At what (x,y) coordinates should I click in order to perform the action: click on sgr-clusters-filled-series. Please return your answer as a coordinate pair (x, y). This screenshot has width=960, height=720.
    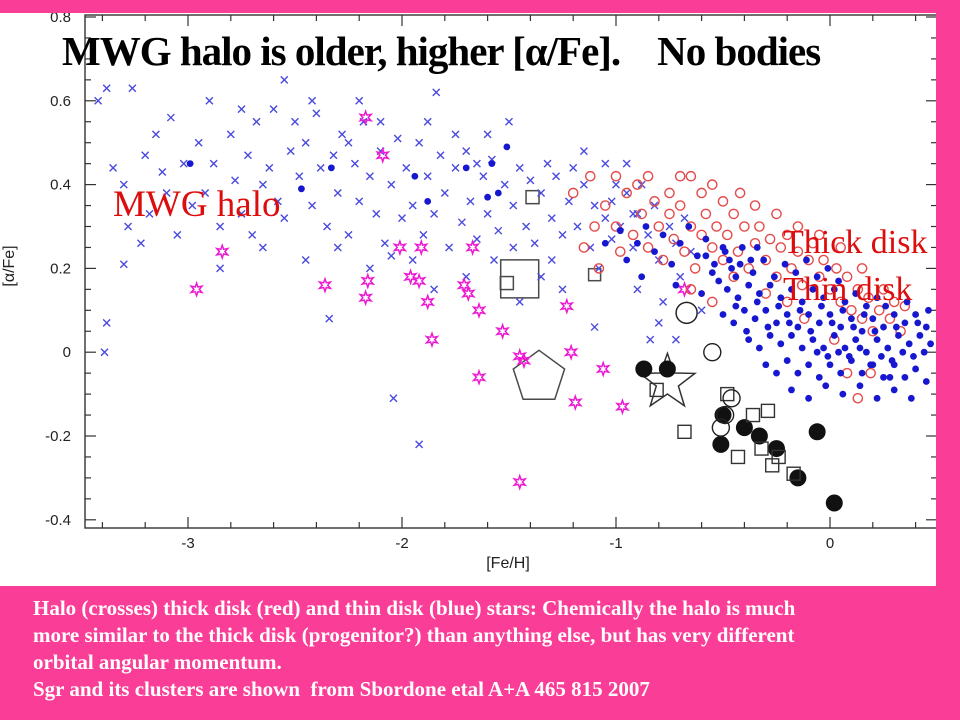
    Looking at the image, I should click on (739, 436).